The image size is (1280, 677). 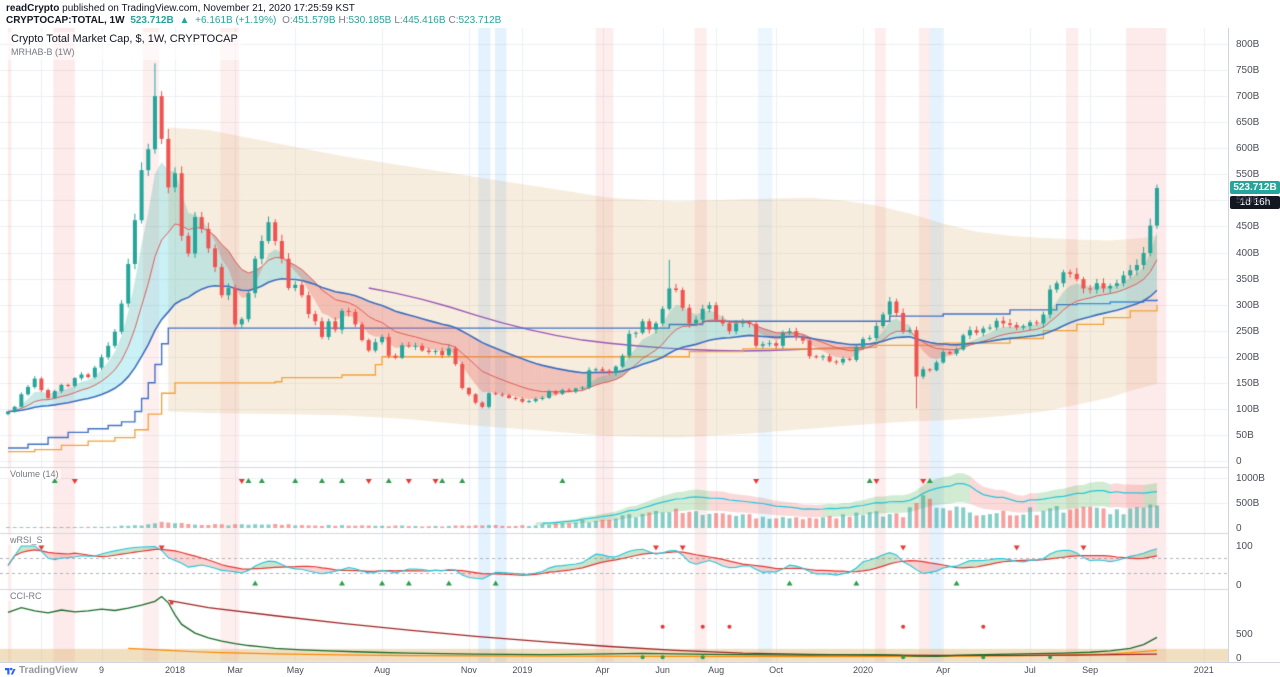 I want to click on price-axis-tick: 250B, so click(x=1248, y=331).